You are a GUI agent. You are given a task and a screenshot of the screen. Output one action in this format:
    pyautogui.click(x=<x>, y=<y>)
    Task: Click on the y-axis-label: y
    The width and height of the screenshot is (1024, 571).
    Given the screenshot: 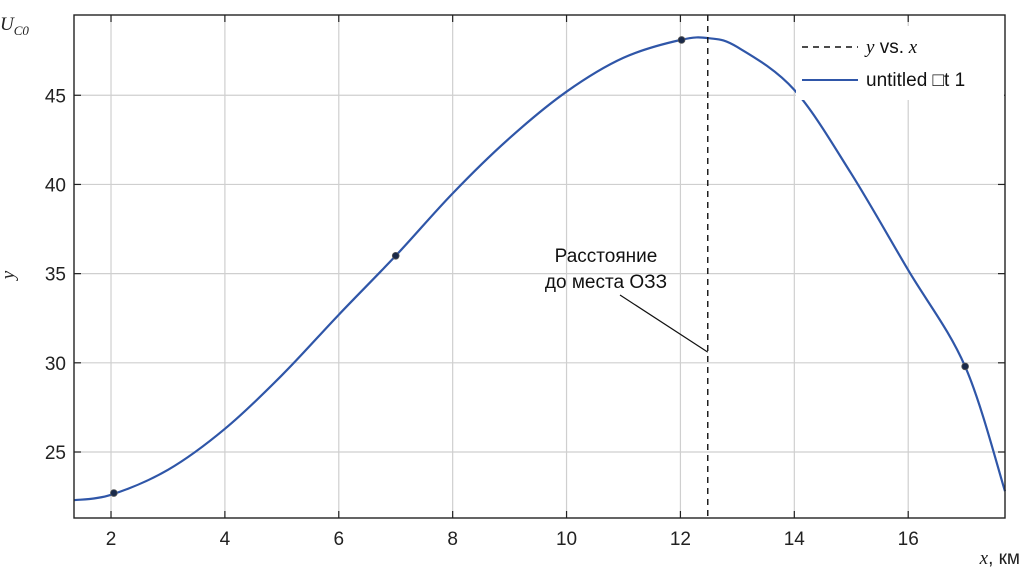 What is the action you would take?
    pyautogui.click(x=9, y=275)
    